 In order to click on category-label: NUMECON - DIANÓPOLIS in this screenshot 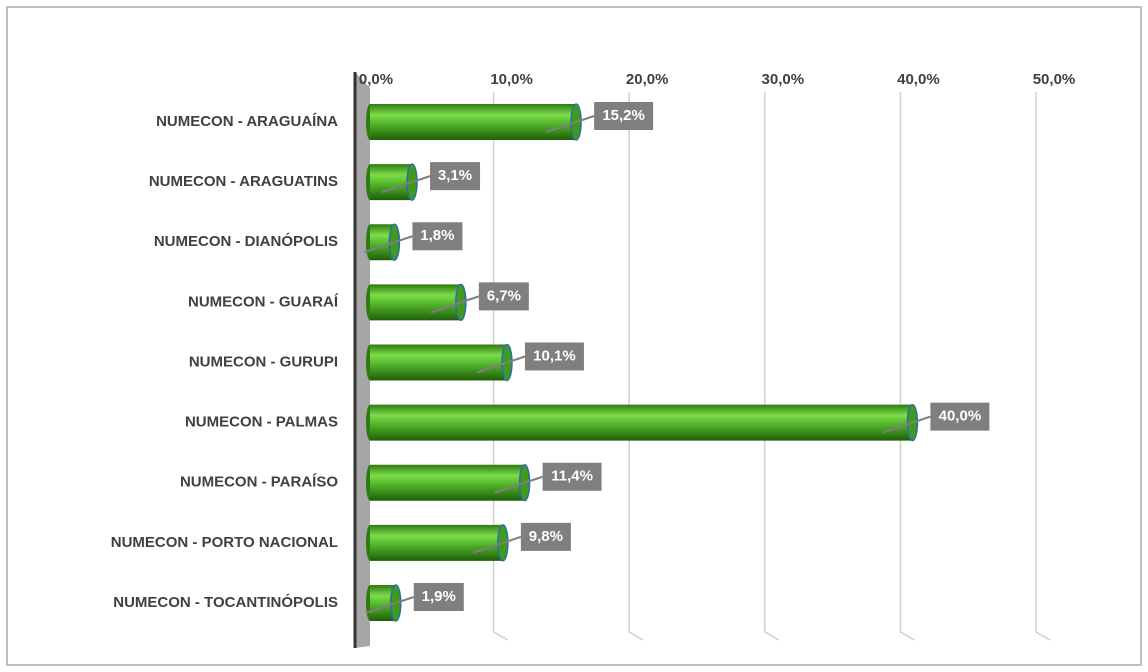, I will do `click(246, 241)`.